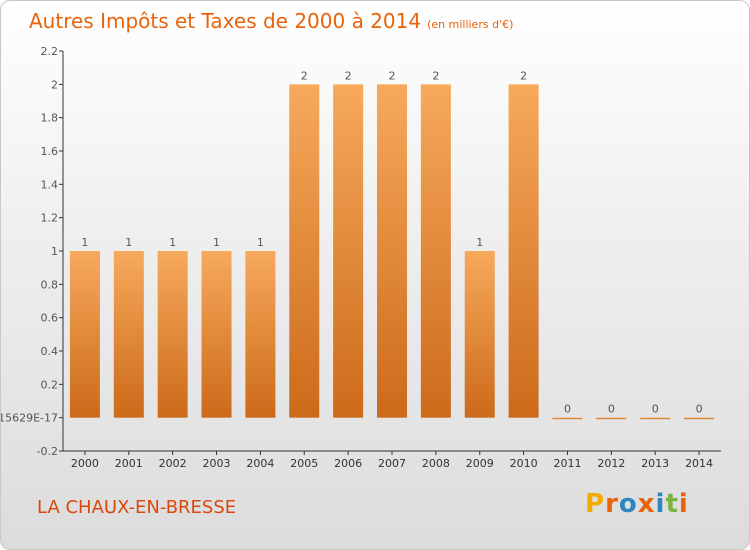  What do you see at coordinates (672, 504) in the screenshot?
I see `logo-letter: t` at bounding box center [672, 504].